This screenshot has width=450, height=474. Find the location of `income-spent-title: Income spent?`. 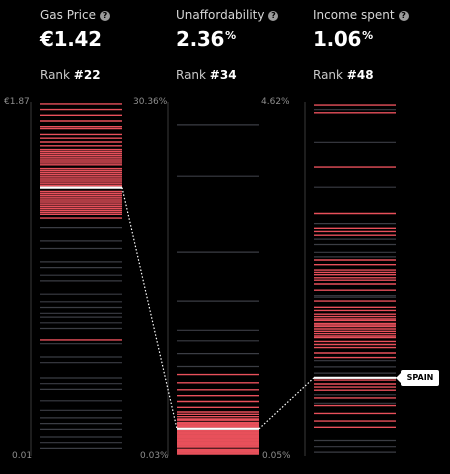

income-spent-title: Income spent? is located at coordinates (373, 15).